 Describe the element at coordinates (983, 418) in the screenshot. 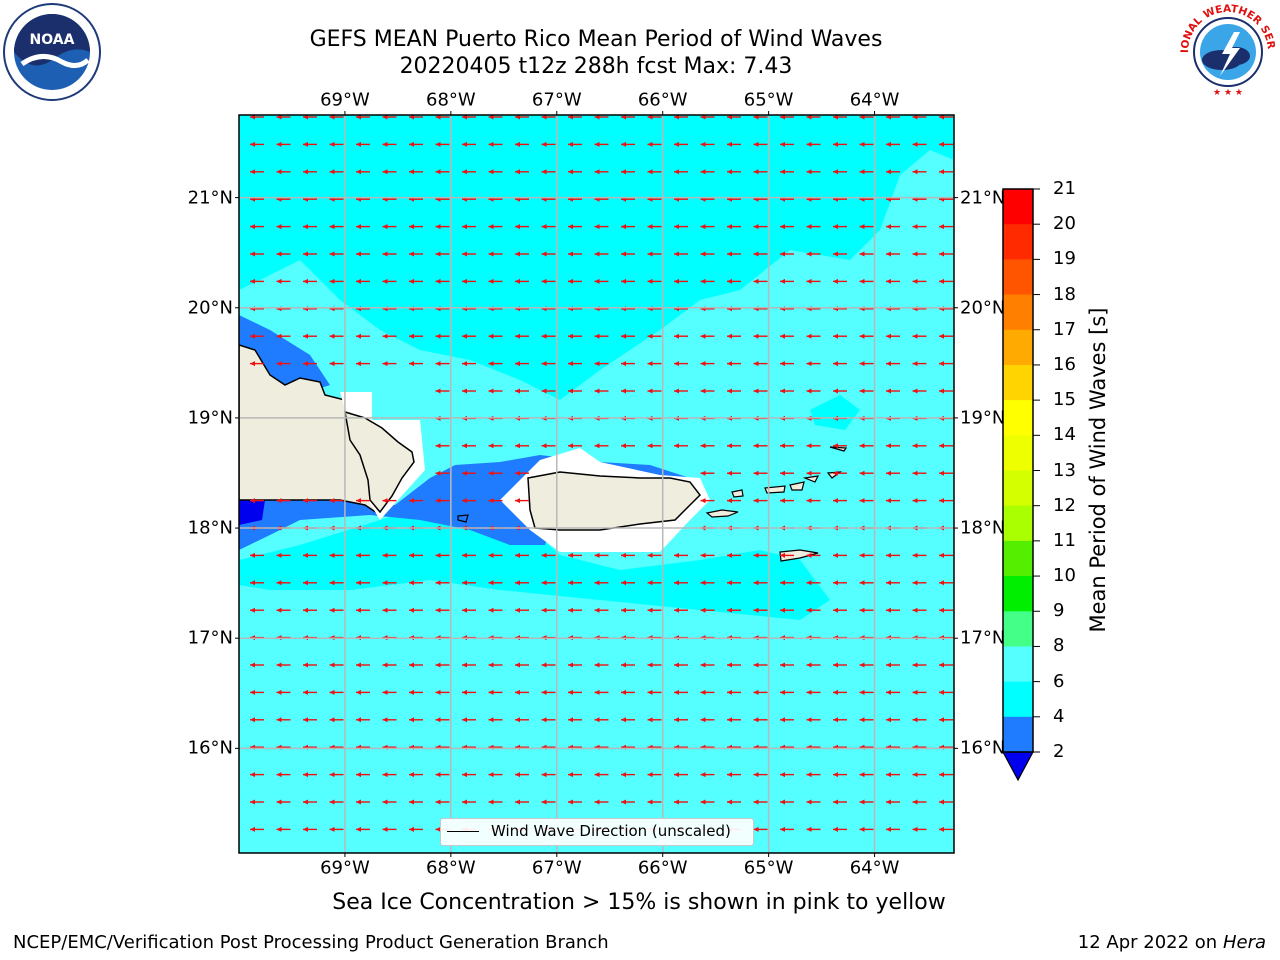

I see `lat-label-right: 19°N` at that location.